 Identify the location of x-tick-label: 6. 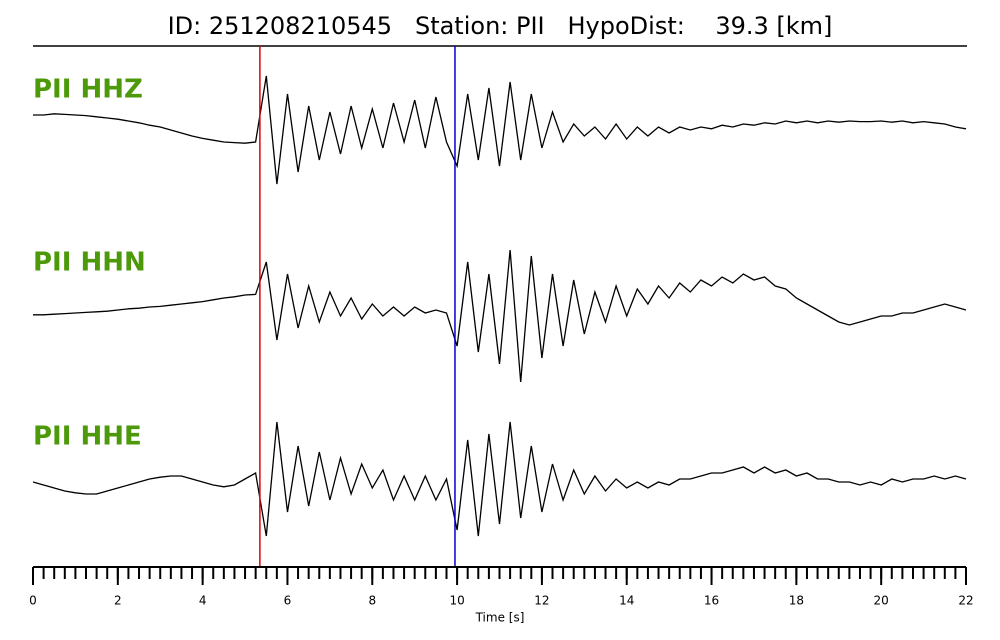
(288, 601).